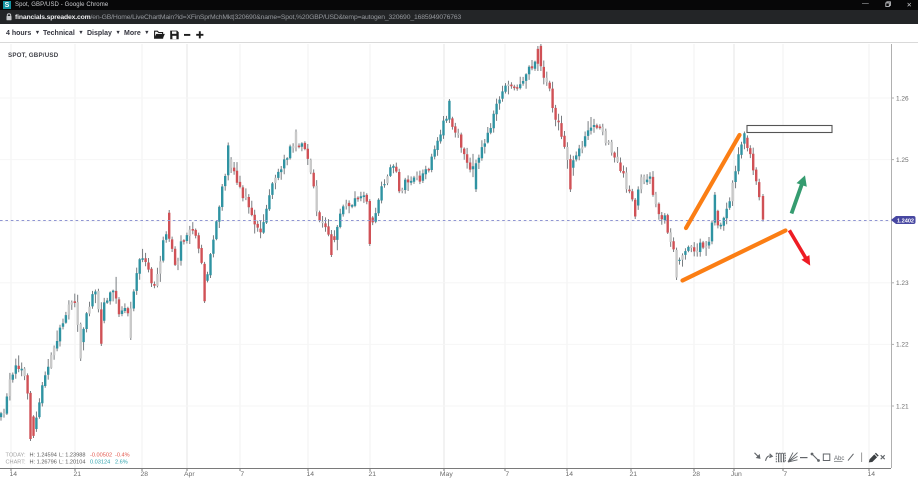 Image resolution: width=918 pixels, height=480 pixels. I want to click on svg-text: H: 1.24594, so click(43, 456).